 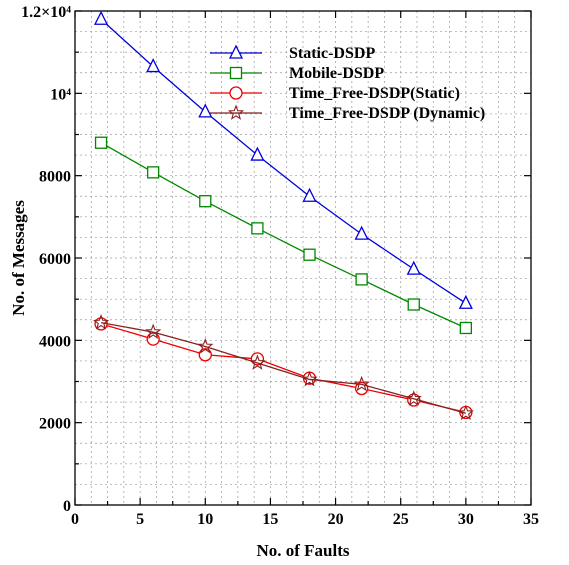 I want to click on y-tick-label: 1.2×10⁴, so click(x=46, y=12).